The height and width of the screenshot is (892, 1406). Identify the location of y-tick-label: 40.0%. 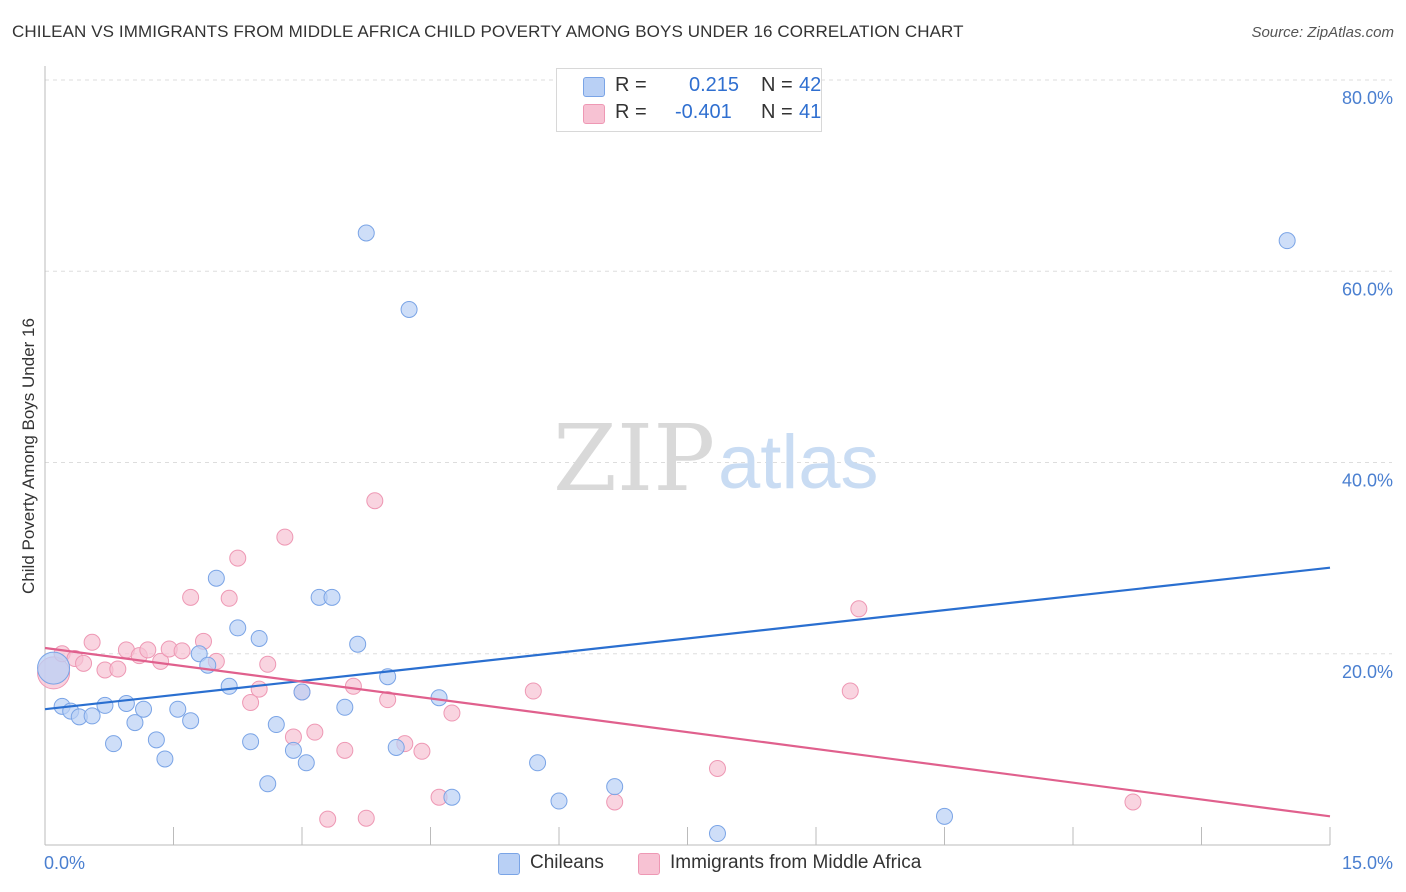
(1367, 481).